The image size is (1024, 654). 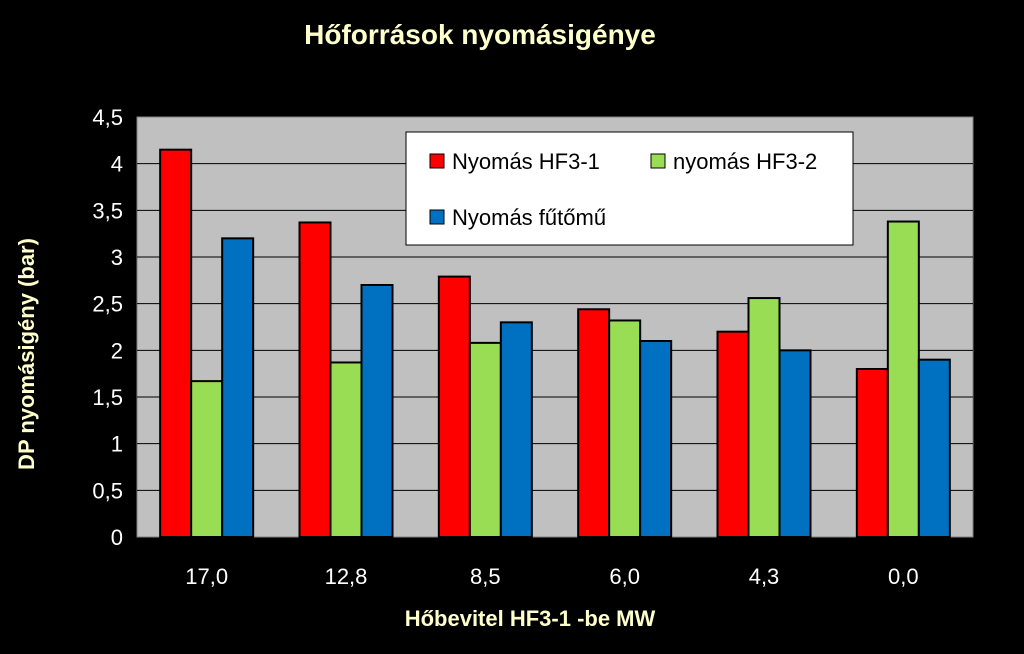 I want to click on y-tick-label: 2,5, so click(x=107, y=304).